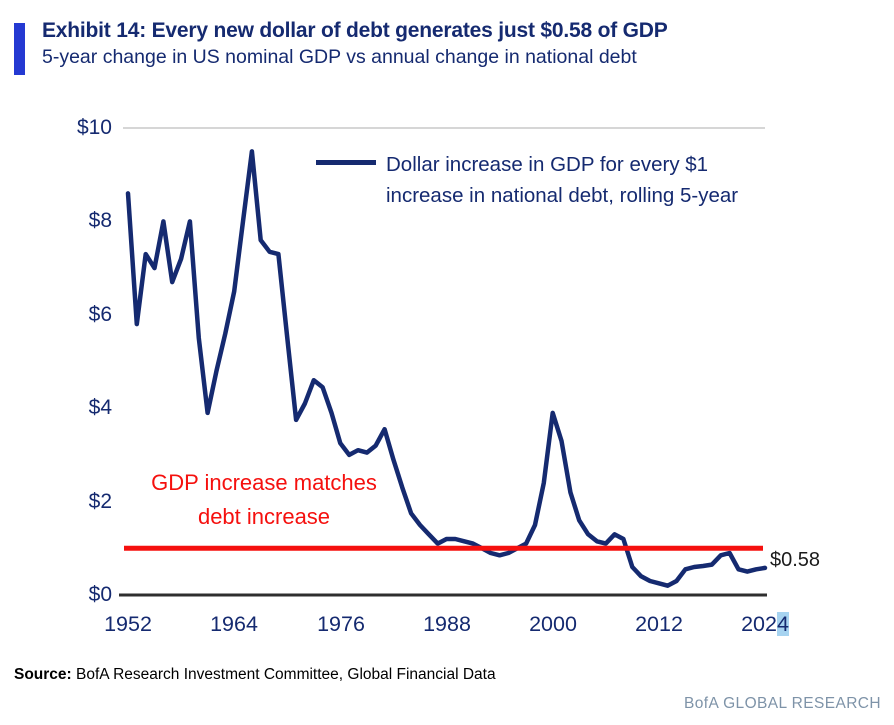 The image size is (894, 725). I want to click on reference-annotation-line2: debt increase, so click(264, 516).